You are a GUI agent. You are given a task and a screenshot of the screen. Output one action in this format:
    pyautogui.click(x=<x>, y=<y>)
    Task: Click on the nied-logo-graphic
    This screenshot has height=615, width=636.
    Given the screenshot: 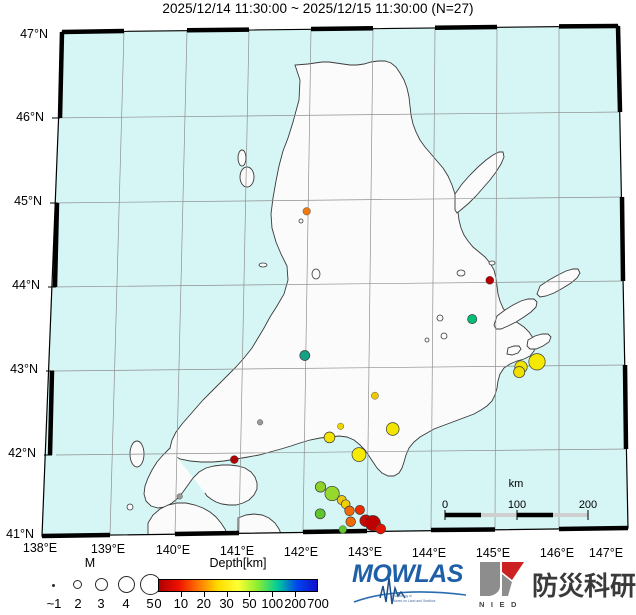 What is the action you would take?
    pyautogui.click(x=503, y=580)
    